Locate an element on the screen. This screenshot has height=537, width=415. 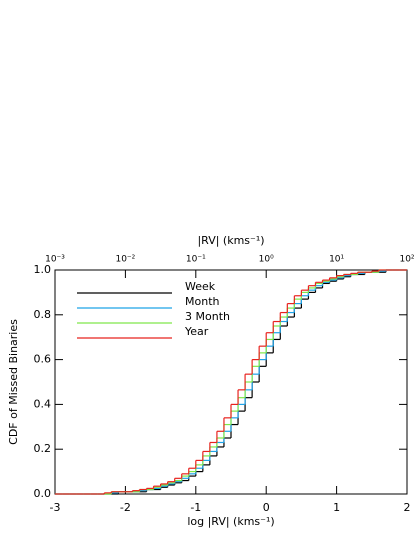
x-tick-label: 0 is located at coordinates (266, 507).